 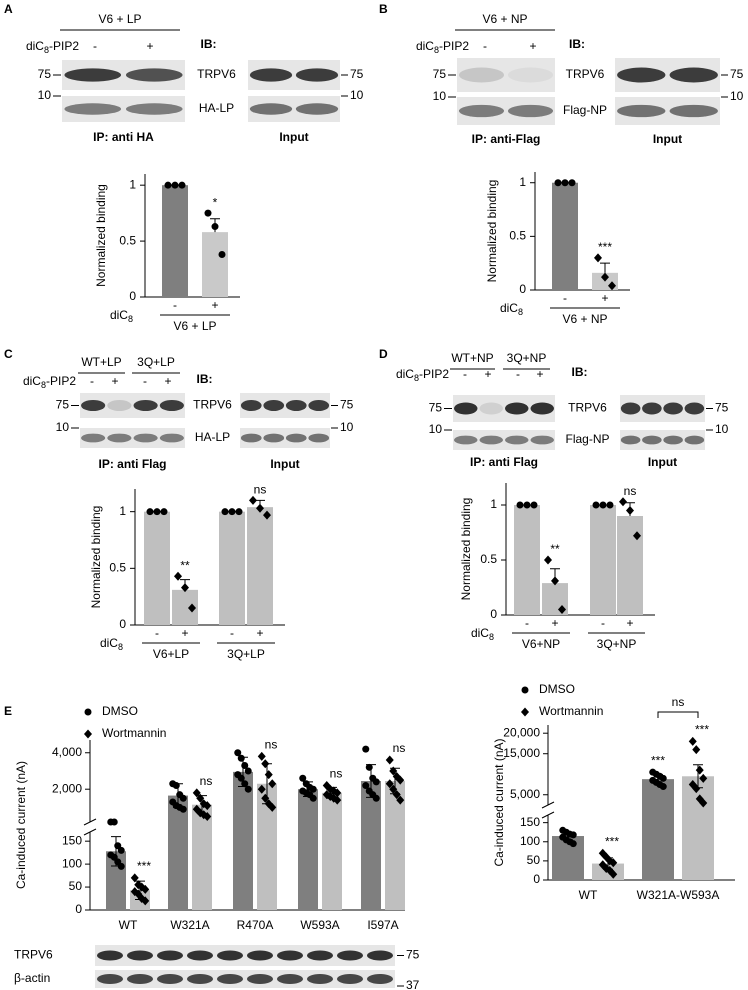 I want to click on reagent-label-part: 8, so click(x=436, y=50).